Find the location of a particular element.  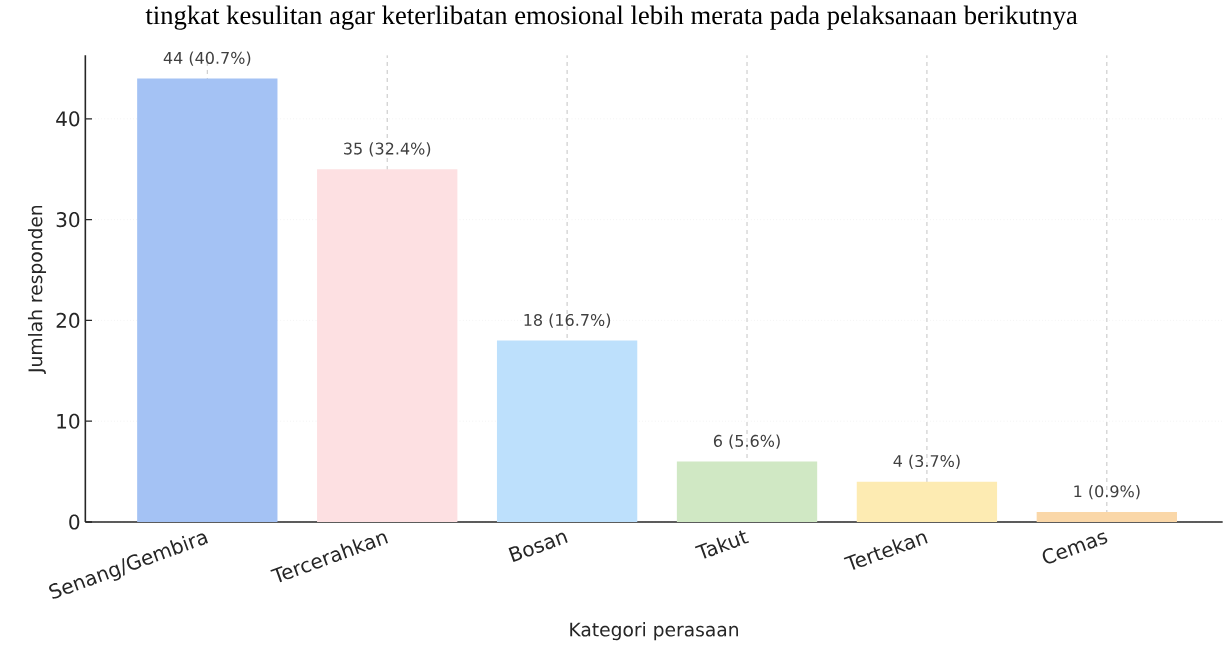

y-tick-label: 40 is located at coordinates (68, 119).